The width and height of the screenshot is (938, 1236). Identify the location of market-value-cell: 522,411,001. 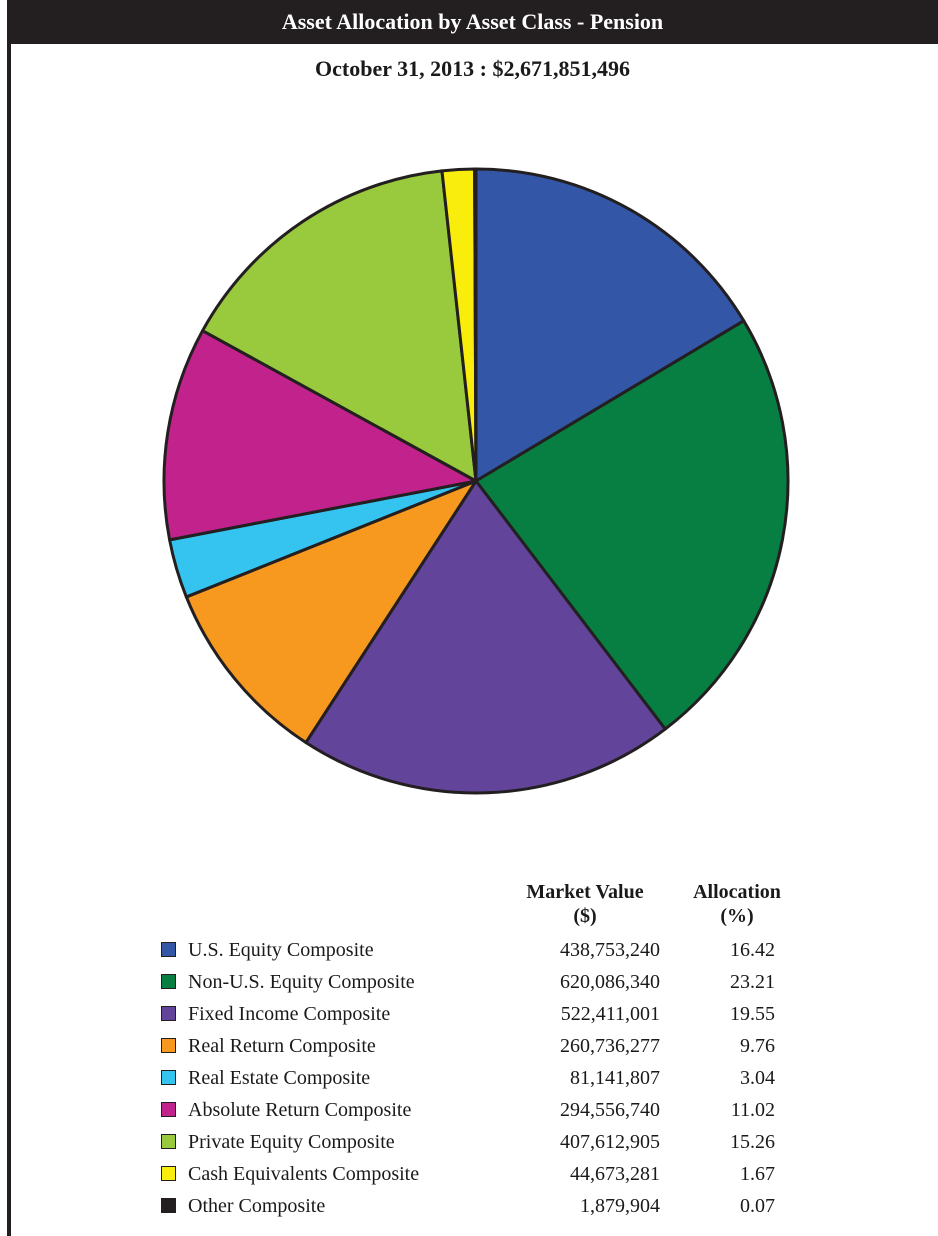
(610, 1014).